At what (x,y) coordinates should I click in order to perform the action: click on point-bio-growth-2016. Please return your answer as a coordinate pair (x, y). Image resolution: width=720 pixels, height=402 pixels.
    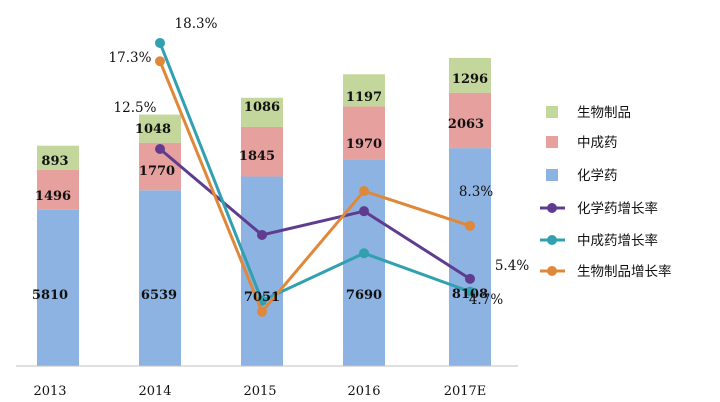
    Looking at the image, I should click on (364, 191).